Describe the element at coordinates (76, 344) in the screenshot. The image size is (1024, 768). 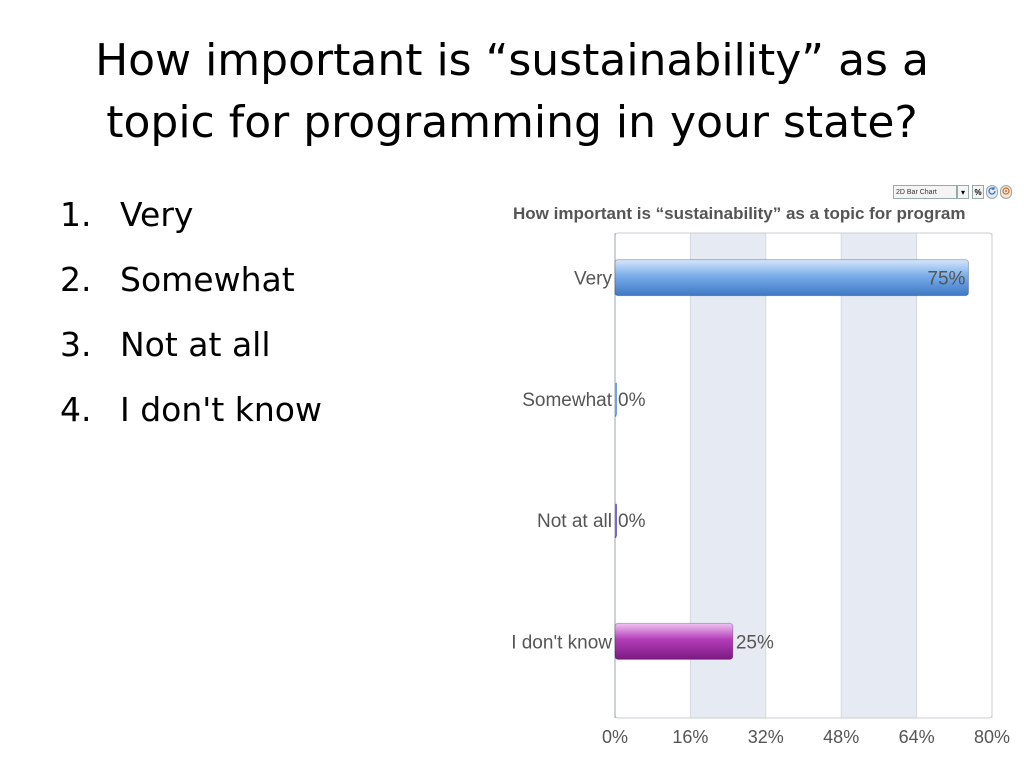
I see `answer-number: 3.` at that location.